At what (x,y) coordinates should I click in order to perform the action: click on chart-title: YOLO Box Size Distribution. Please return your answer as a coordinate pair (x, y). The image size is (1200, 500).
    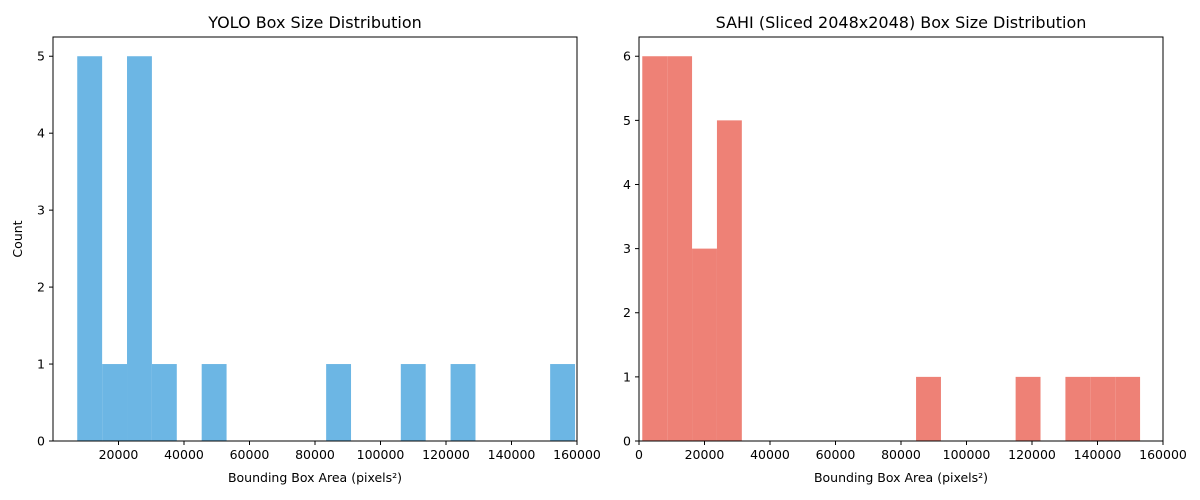
    Looking at the image, I should click on (314, 22).